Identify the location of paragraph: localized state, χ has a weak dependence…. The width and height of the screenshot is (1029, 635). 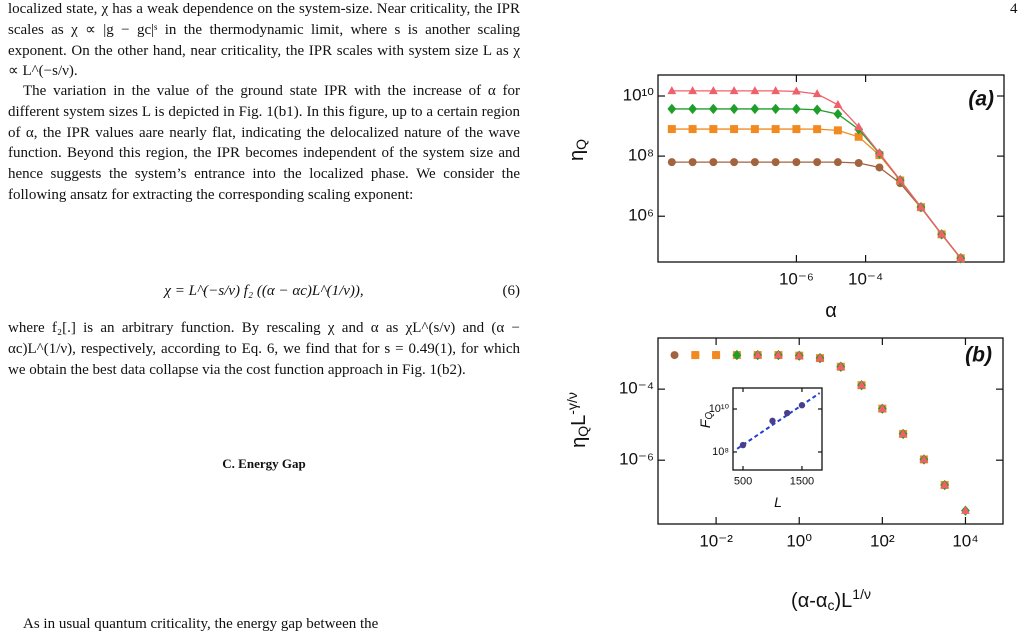
(264, 40).